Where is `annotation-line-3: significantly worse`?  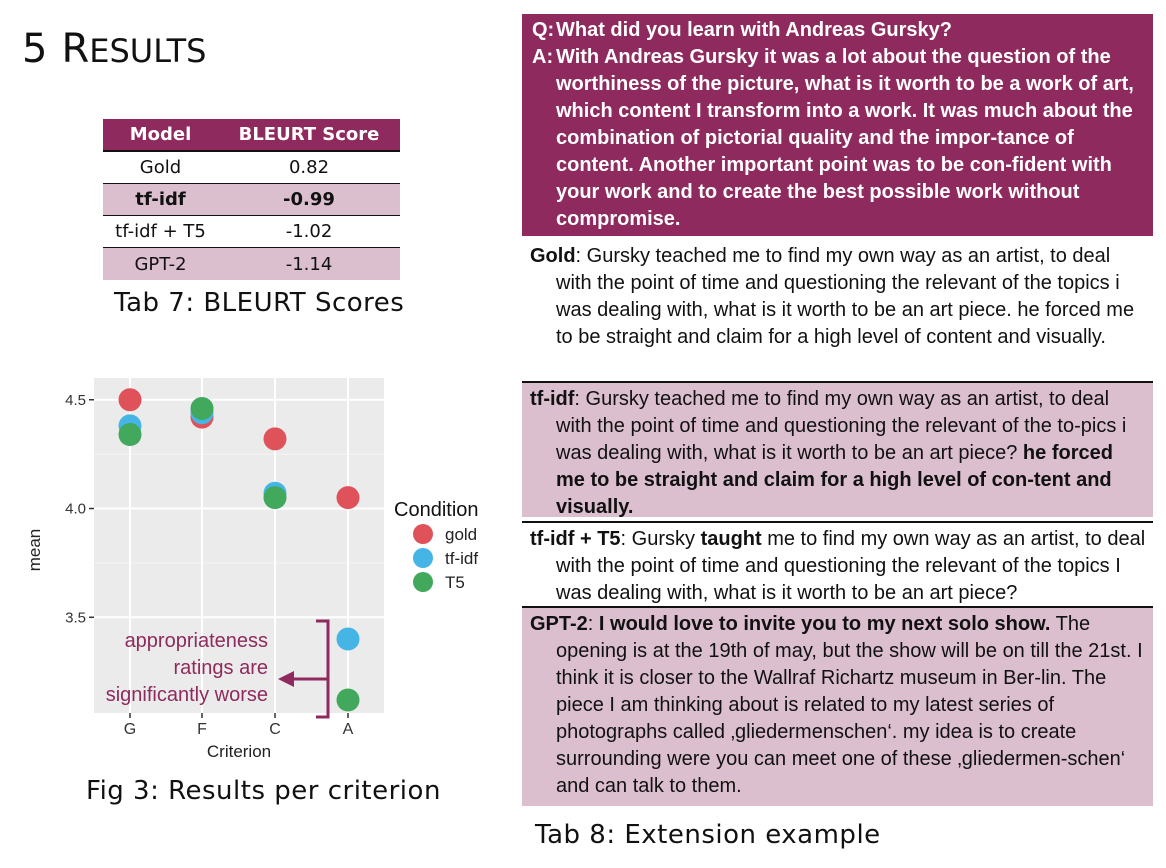
annotation-line-3: significantly worse is located at coordinates (187, 695).